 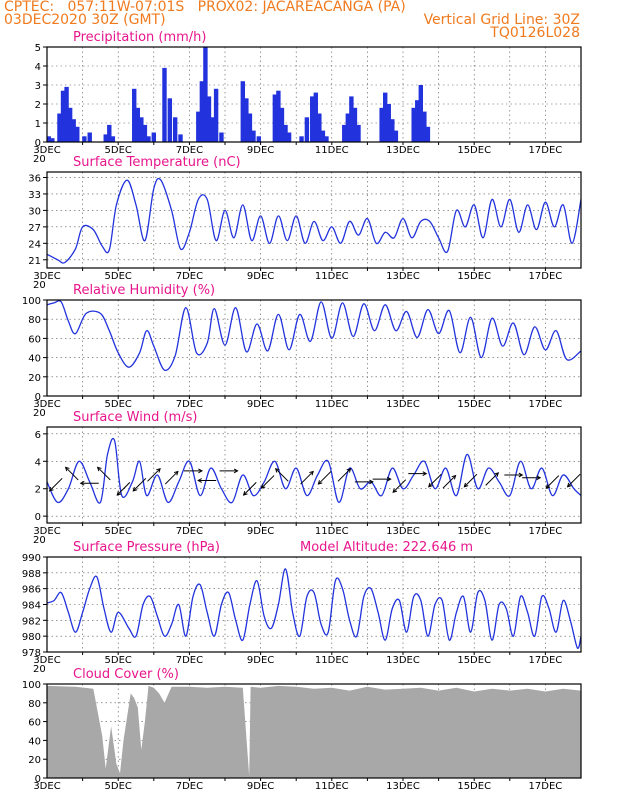 What do you see at coordinates (474, 531) in the screenshot?
I see `wind-xtick-label: 15DEC` at bounding box center [474, 531].